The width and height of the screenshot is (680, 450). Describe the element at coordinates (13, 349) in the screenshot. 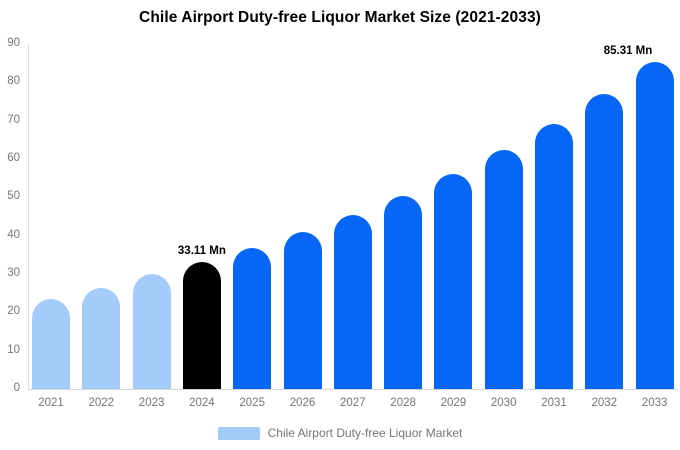

I see `y-tick-label-10: 10` at that location.